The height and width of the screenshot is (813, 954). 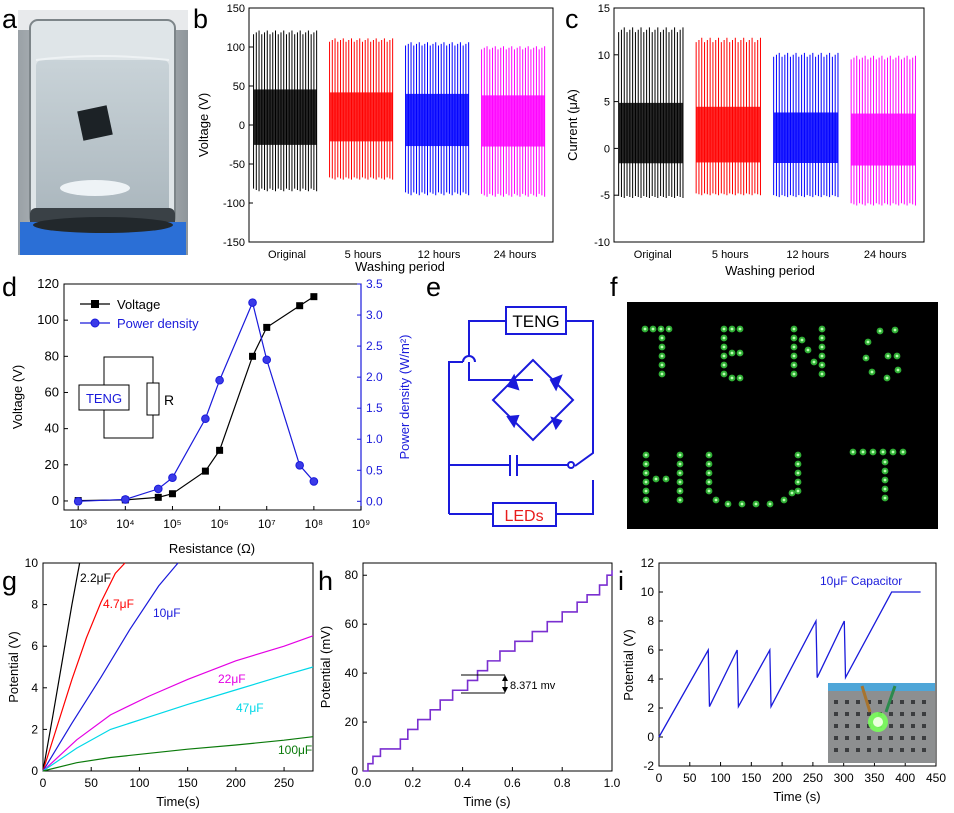 I want to click on panel-label-c: c, so click(x=572, y=19).